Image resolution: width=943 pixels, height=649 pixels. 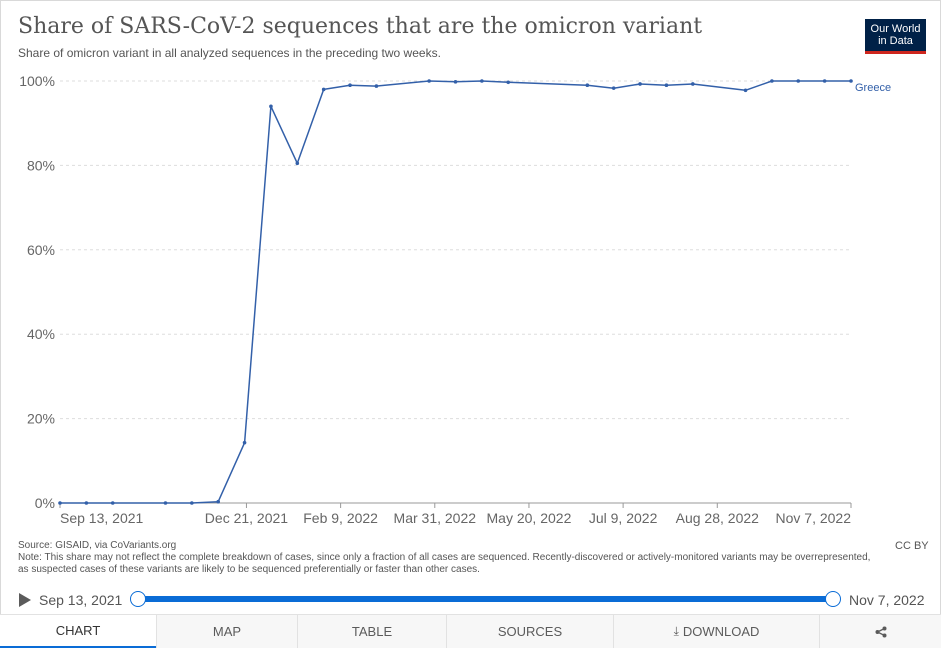 What do you see at coordinates (873, 88) in the screenshot?
I see `series-label: Greece` at bounding box center [873, 88].